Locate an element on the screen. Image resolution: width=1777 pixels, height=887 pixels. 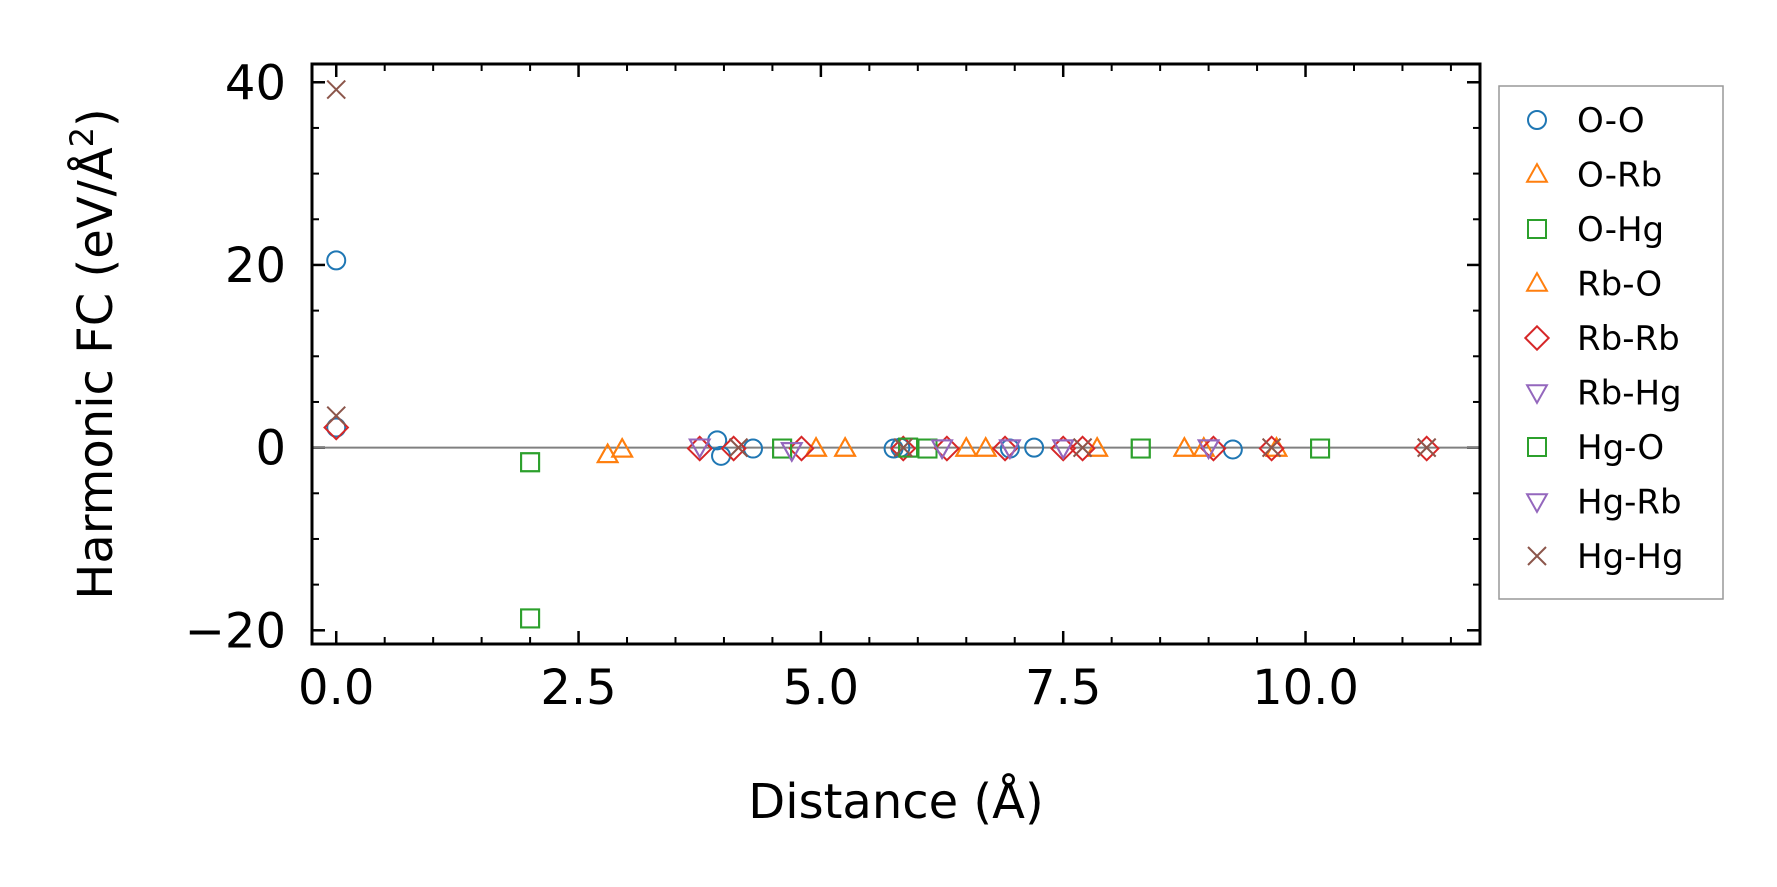
y-tick-label: 40 is located at coordinates (255, 83).